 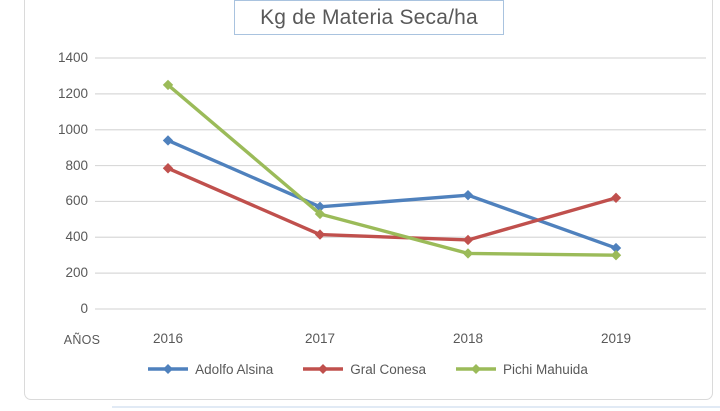 I want to click on y-tick-600: 600, so click(x=76, y=201).